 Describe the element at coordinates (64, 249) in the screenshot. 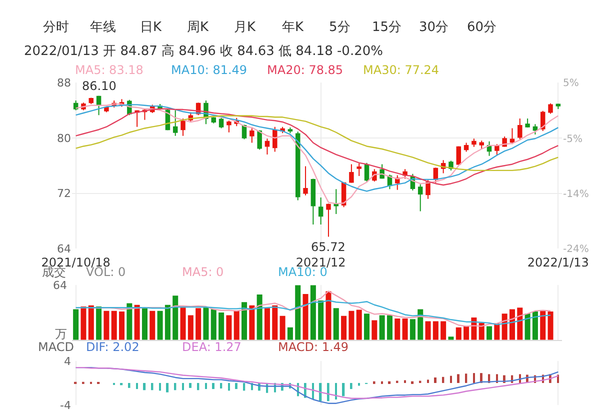

I see `y-tick-label: 64` at that location.